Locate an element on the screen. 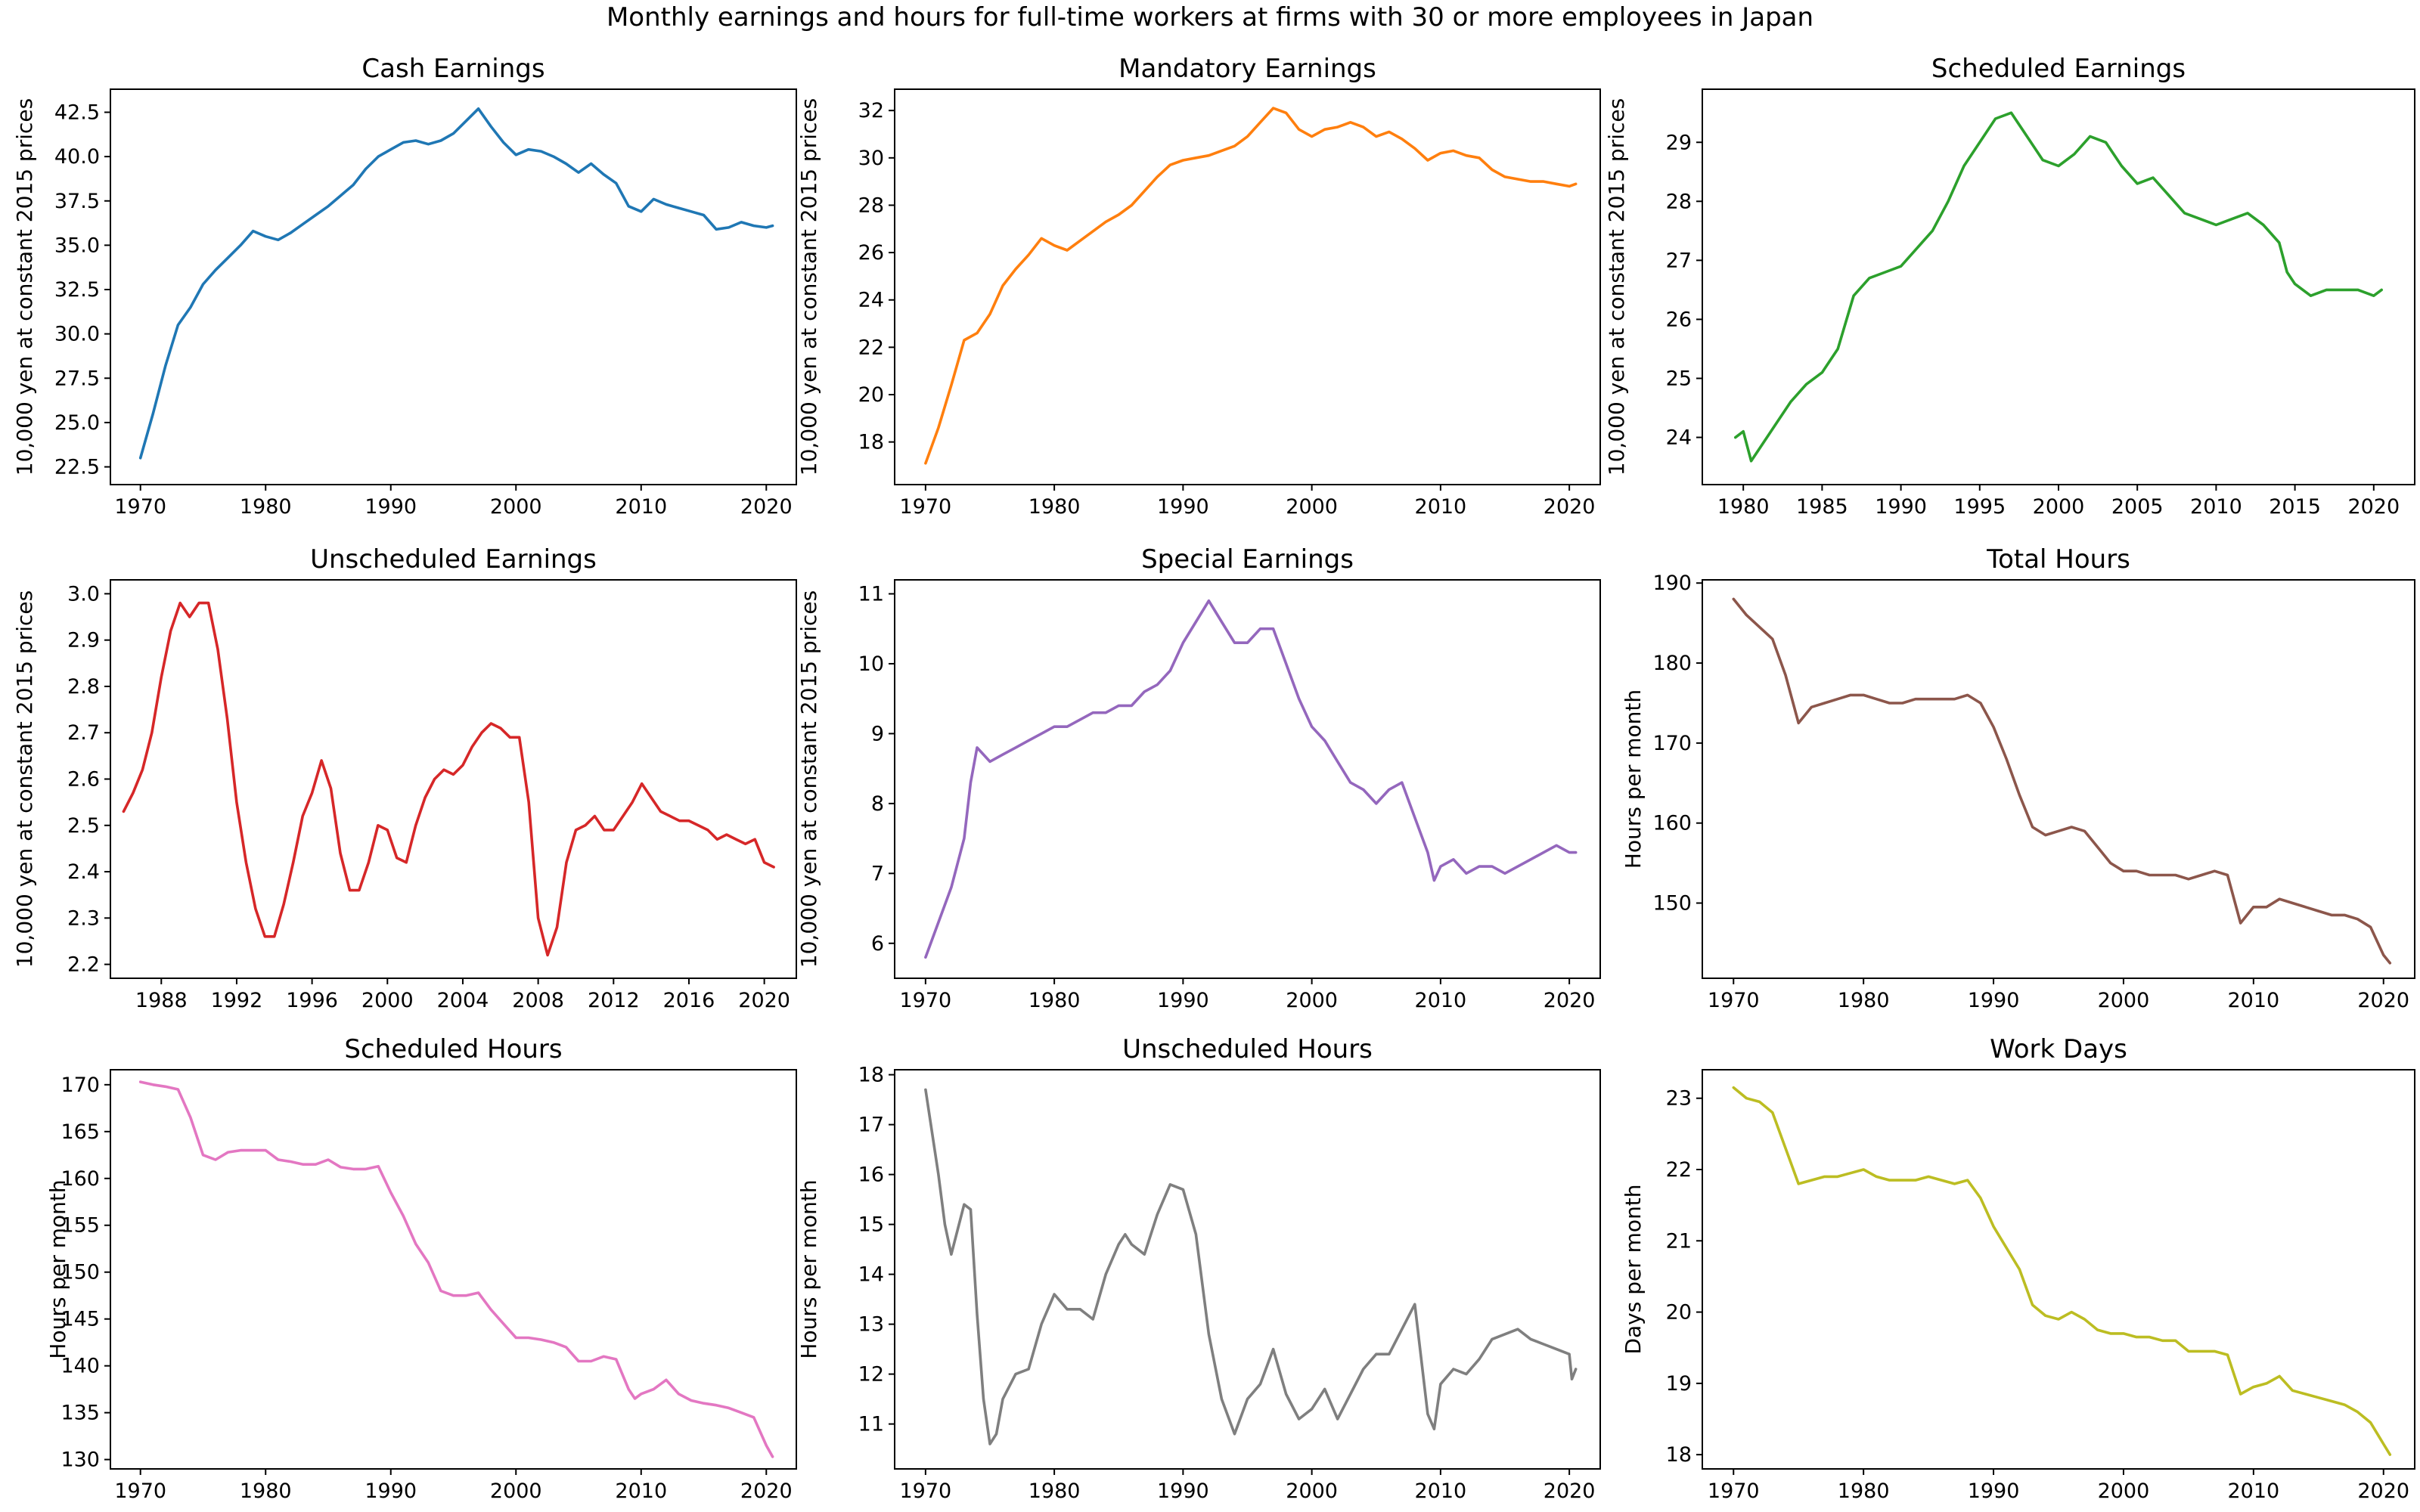  panel-2-axes-frame is located at coordinates (1247, 286).